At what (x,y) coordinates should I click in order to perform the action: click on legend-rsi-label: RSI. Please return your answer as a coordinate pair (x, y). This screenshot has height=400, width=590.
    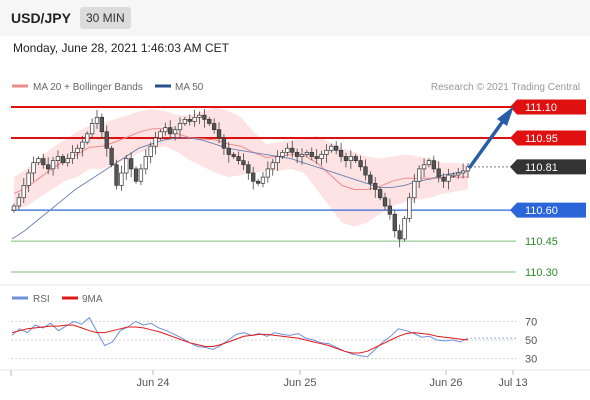
    Looking at the image, I should click on (41, 299).